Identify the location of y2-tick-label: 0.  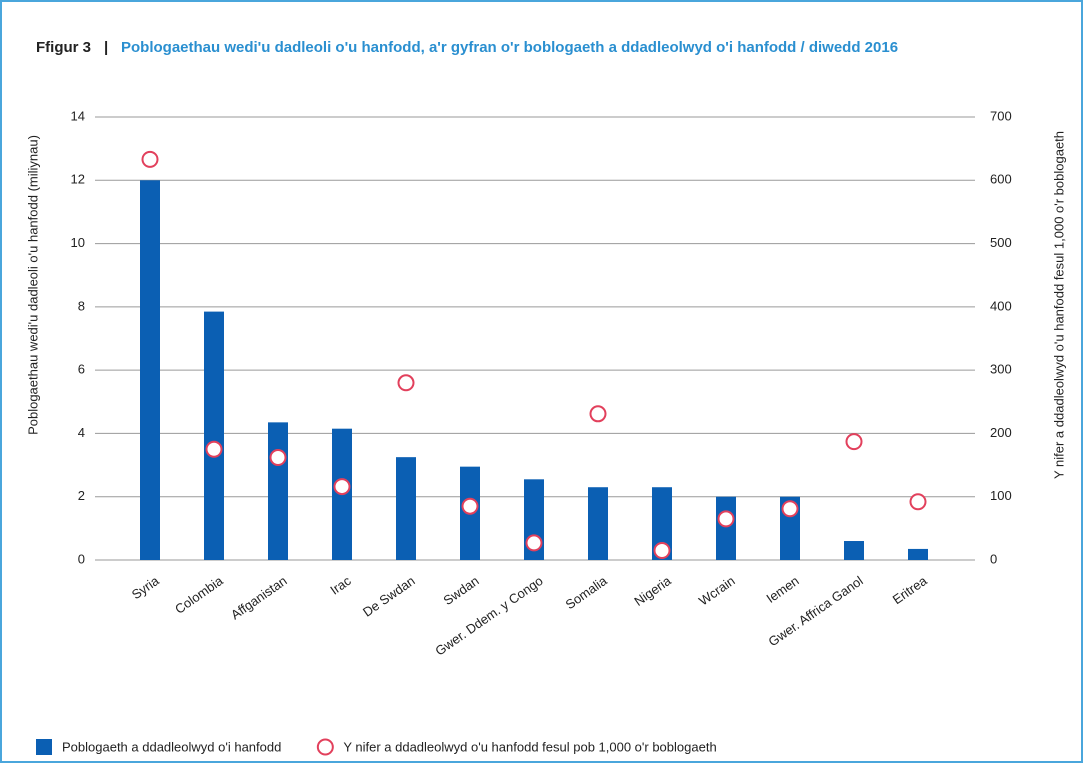
(993, 558).